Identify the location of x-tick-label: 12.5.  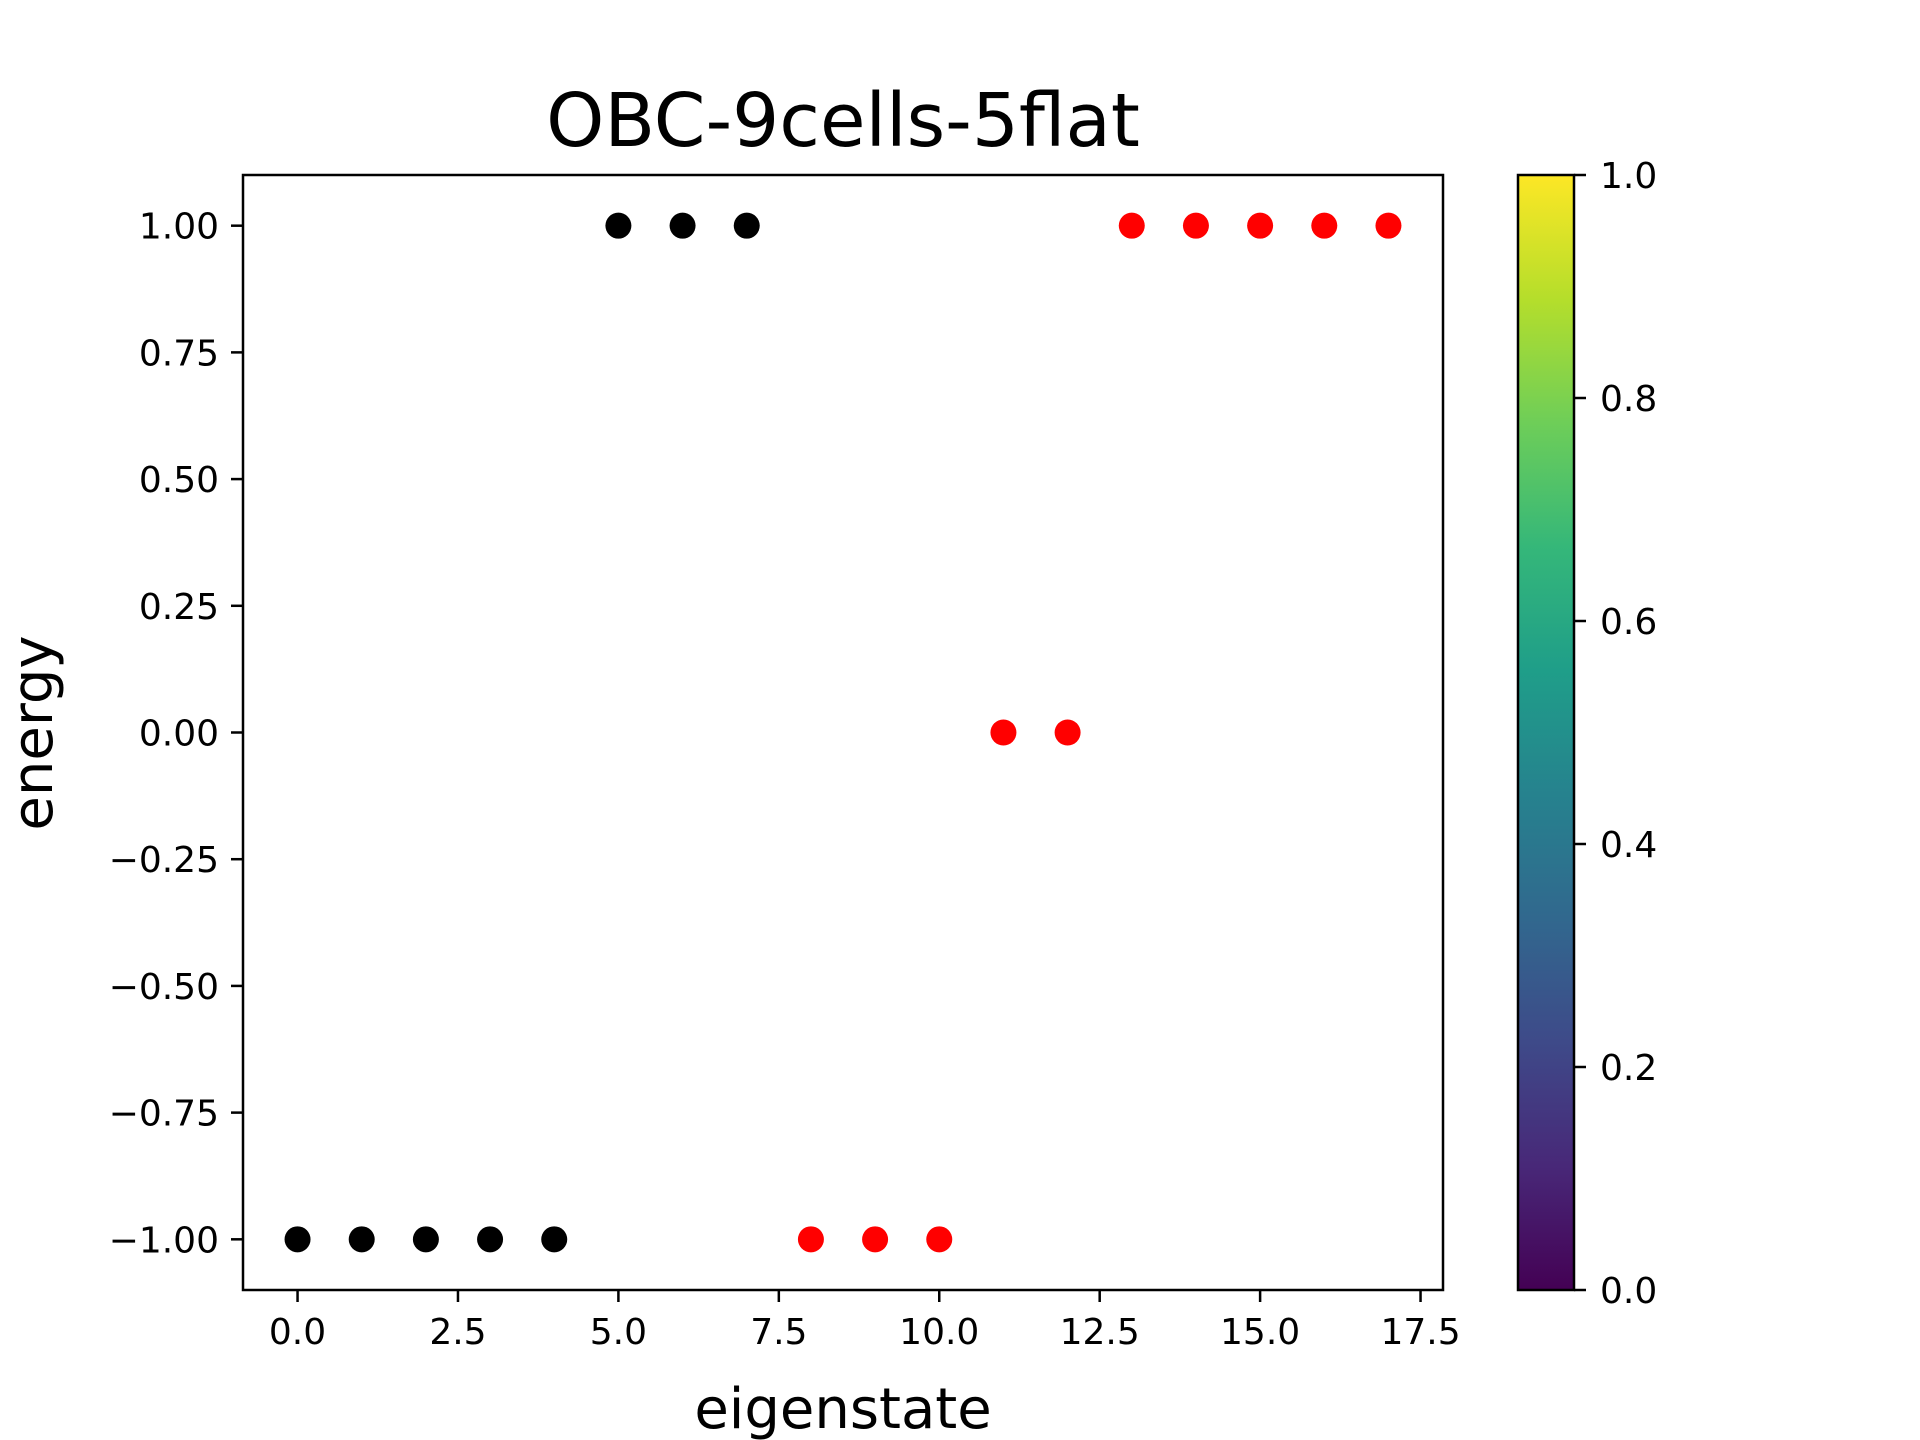
(1100, 1332).